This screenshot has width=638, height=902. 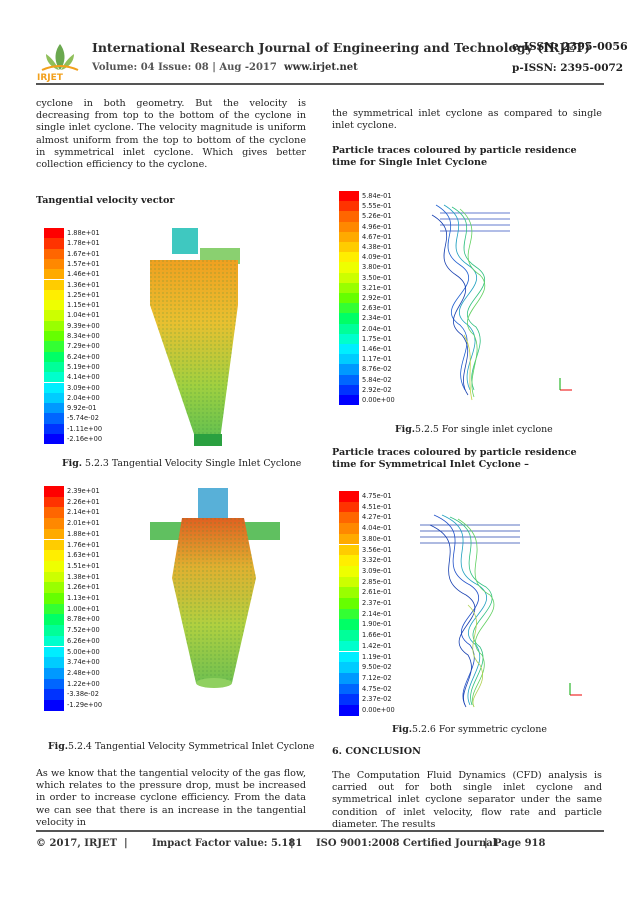 What do you see at coordinates (377, 298) in the screenshot?
I see `colorbar-label: 2.92e-01` at bounding box center [377, 298].